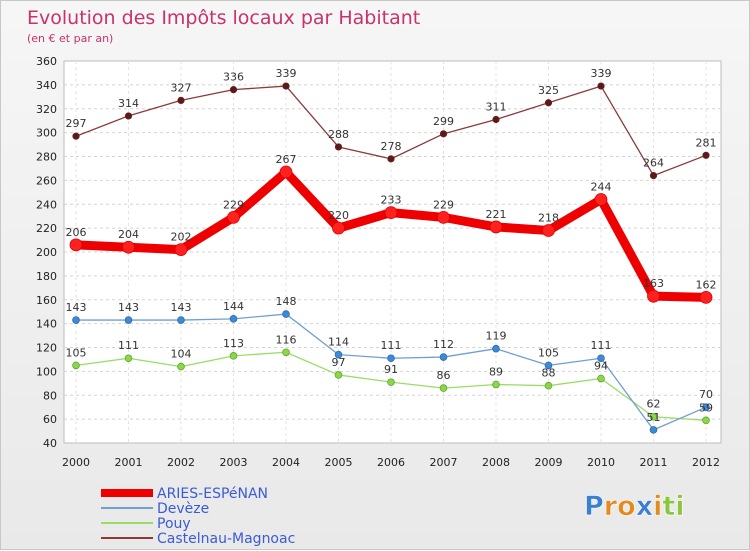 The width and height of the screenshot is (750, 551). What do you see at coordinates (46, 61) in the screenshot?
I see `y-tick-label: 360` at bounding box center [46, 61].